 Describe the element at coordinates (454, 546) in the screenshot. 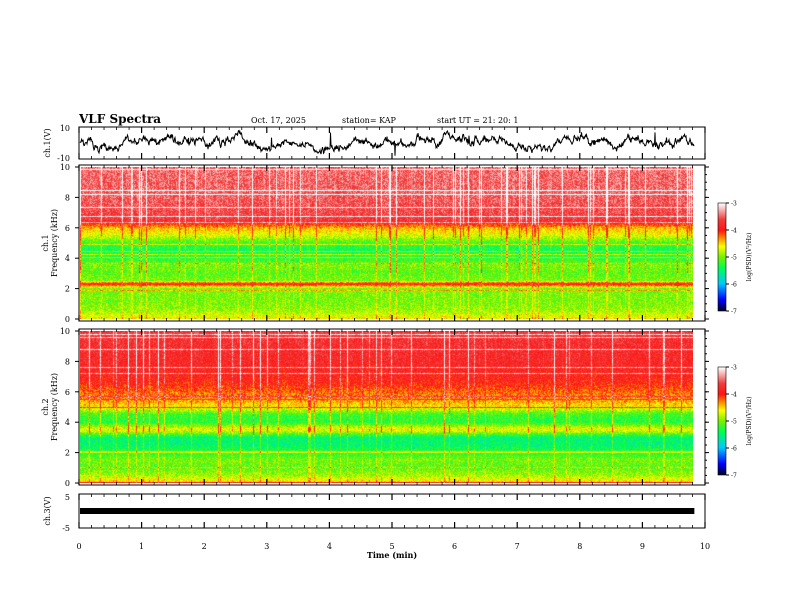

I see `x-tick-label: 6` at that location.